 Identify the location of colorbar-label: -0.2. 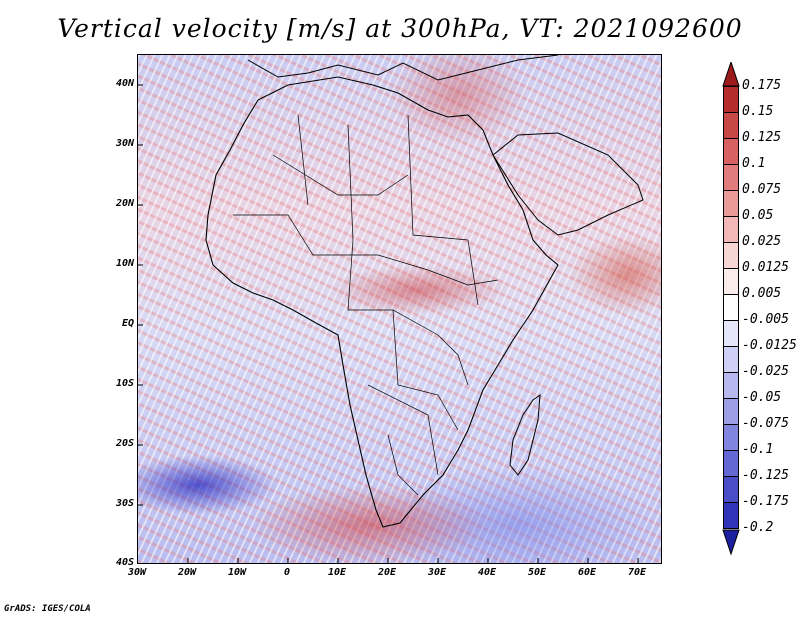
(758, 527).